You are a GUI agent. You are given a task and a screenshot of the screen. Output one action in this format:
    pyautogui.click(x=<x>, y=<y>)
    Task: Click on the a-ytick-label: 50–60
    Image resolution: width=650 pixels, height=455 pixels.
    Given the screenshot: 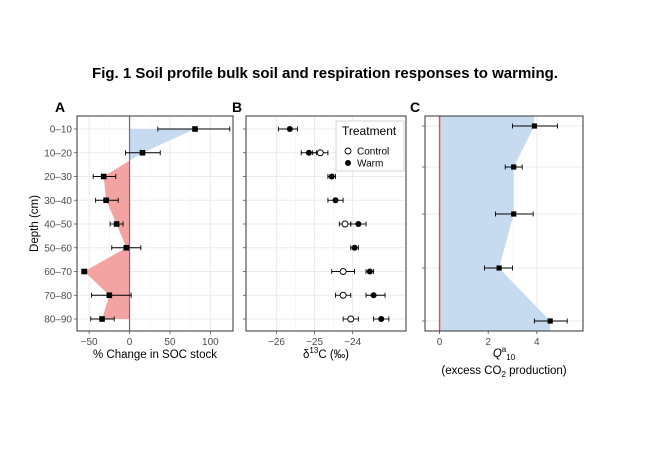 What is the action you would take?
    pyautogui.click(x=58, y=248)
    